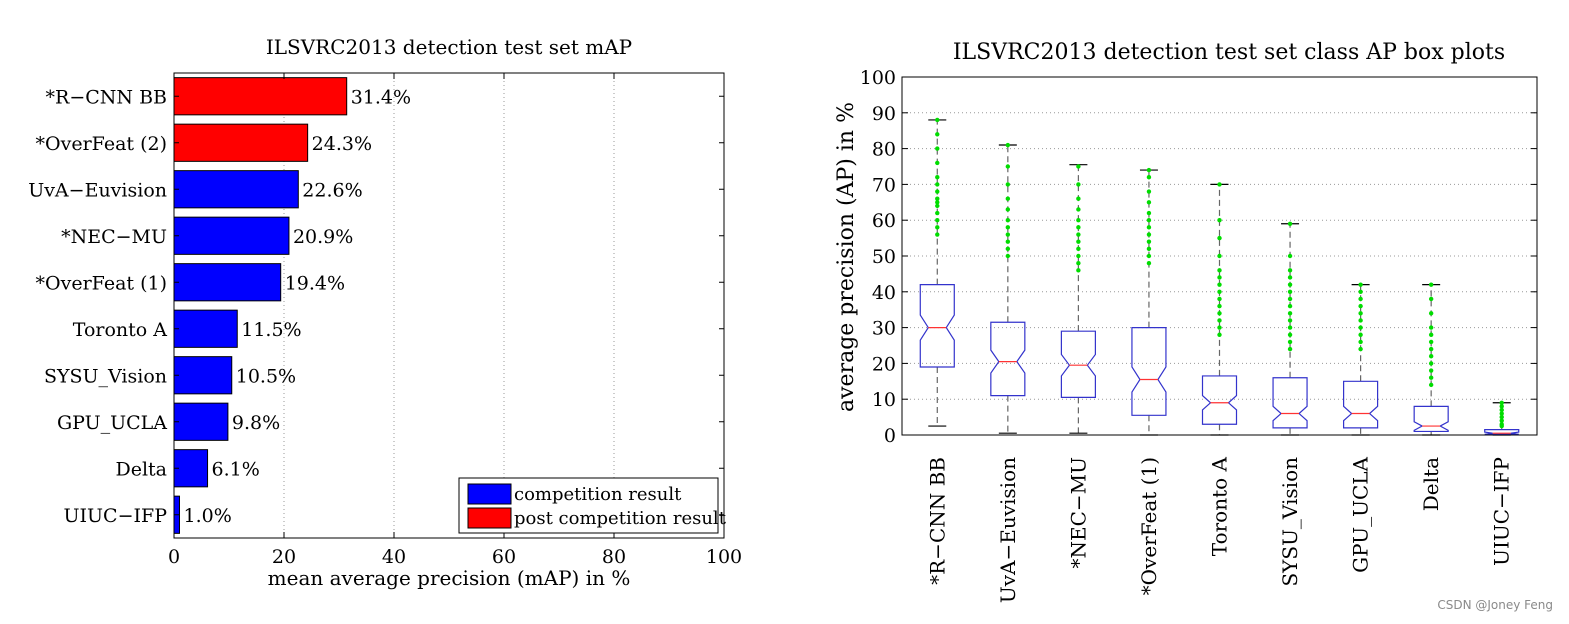 Image resolution: width=1569 pixels, height=624 pixels. I want to click on left-chart-title: ILSVRC2013 detection test set mAP, so click(449, 47).